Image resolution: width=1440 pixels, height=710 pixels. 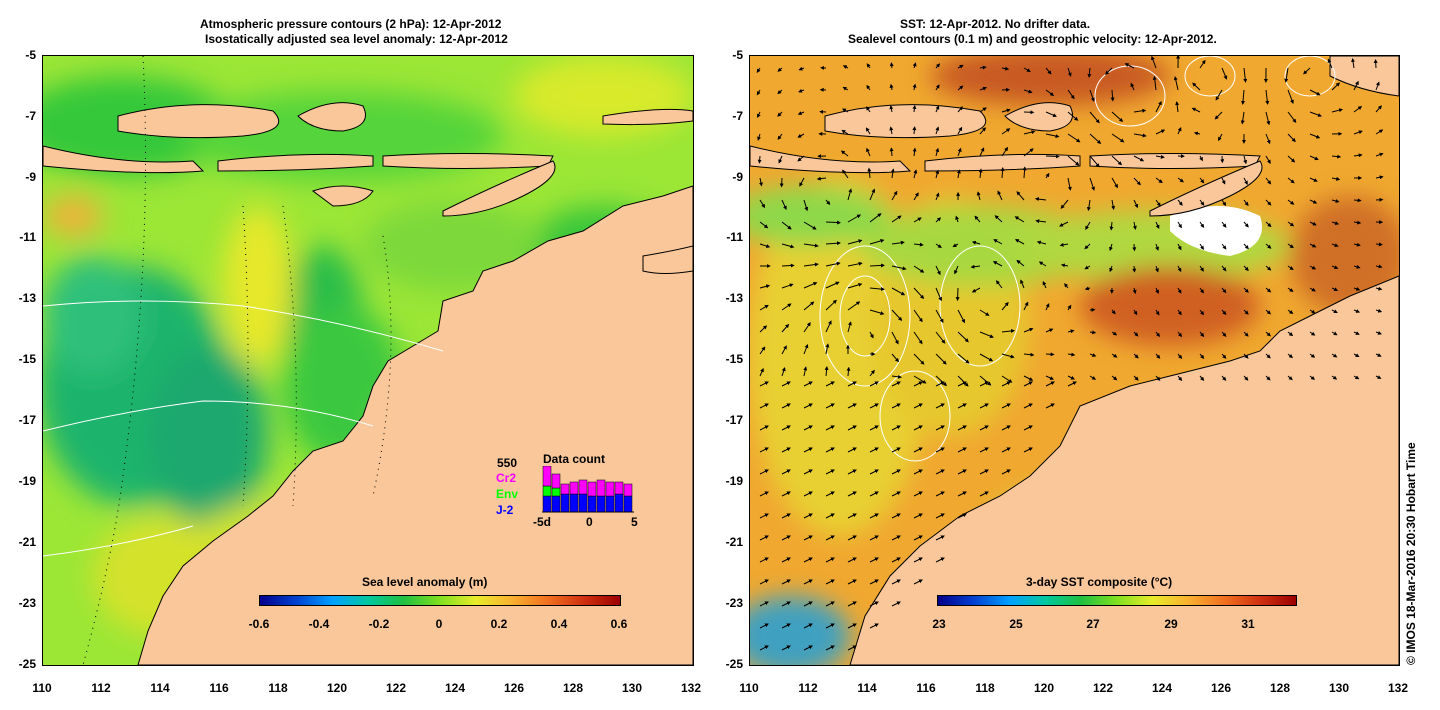 What do you see at coordinates (1099, 582) in the screenshot?
I see `sst-colorbar-title: 3-day SST composite (°C)` at bounding box center [1099, 582].